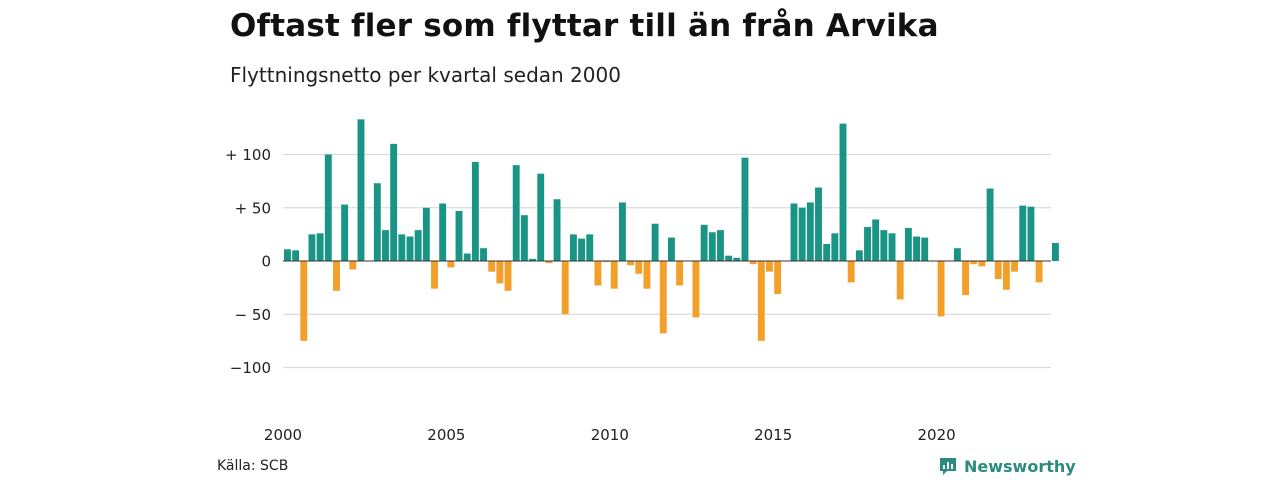 The height and width of the screenshot is (480, 1280). What do you see at coordinates (283, 435) in the screenshot?
I see `x-tick-label: 2000` at bounding box center [283, 435].